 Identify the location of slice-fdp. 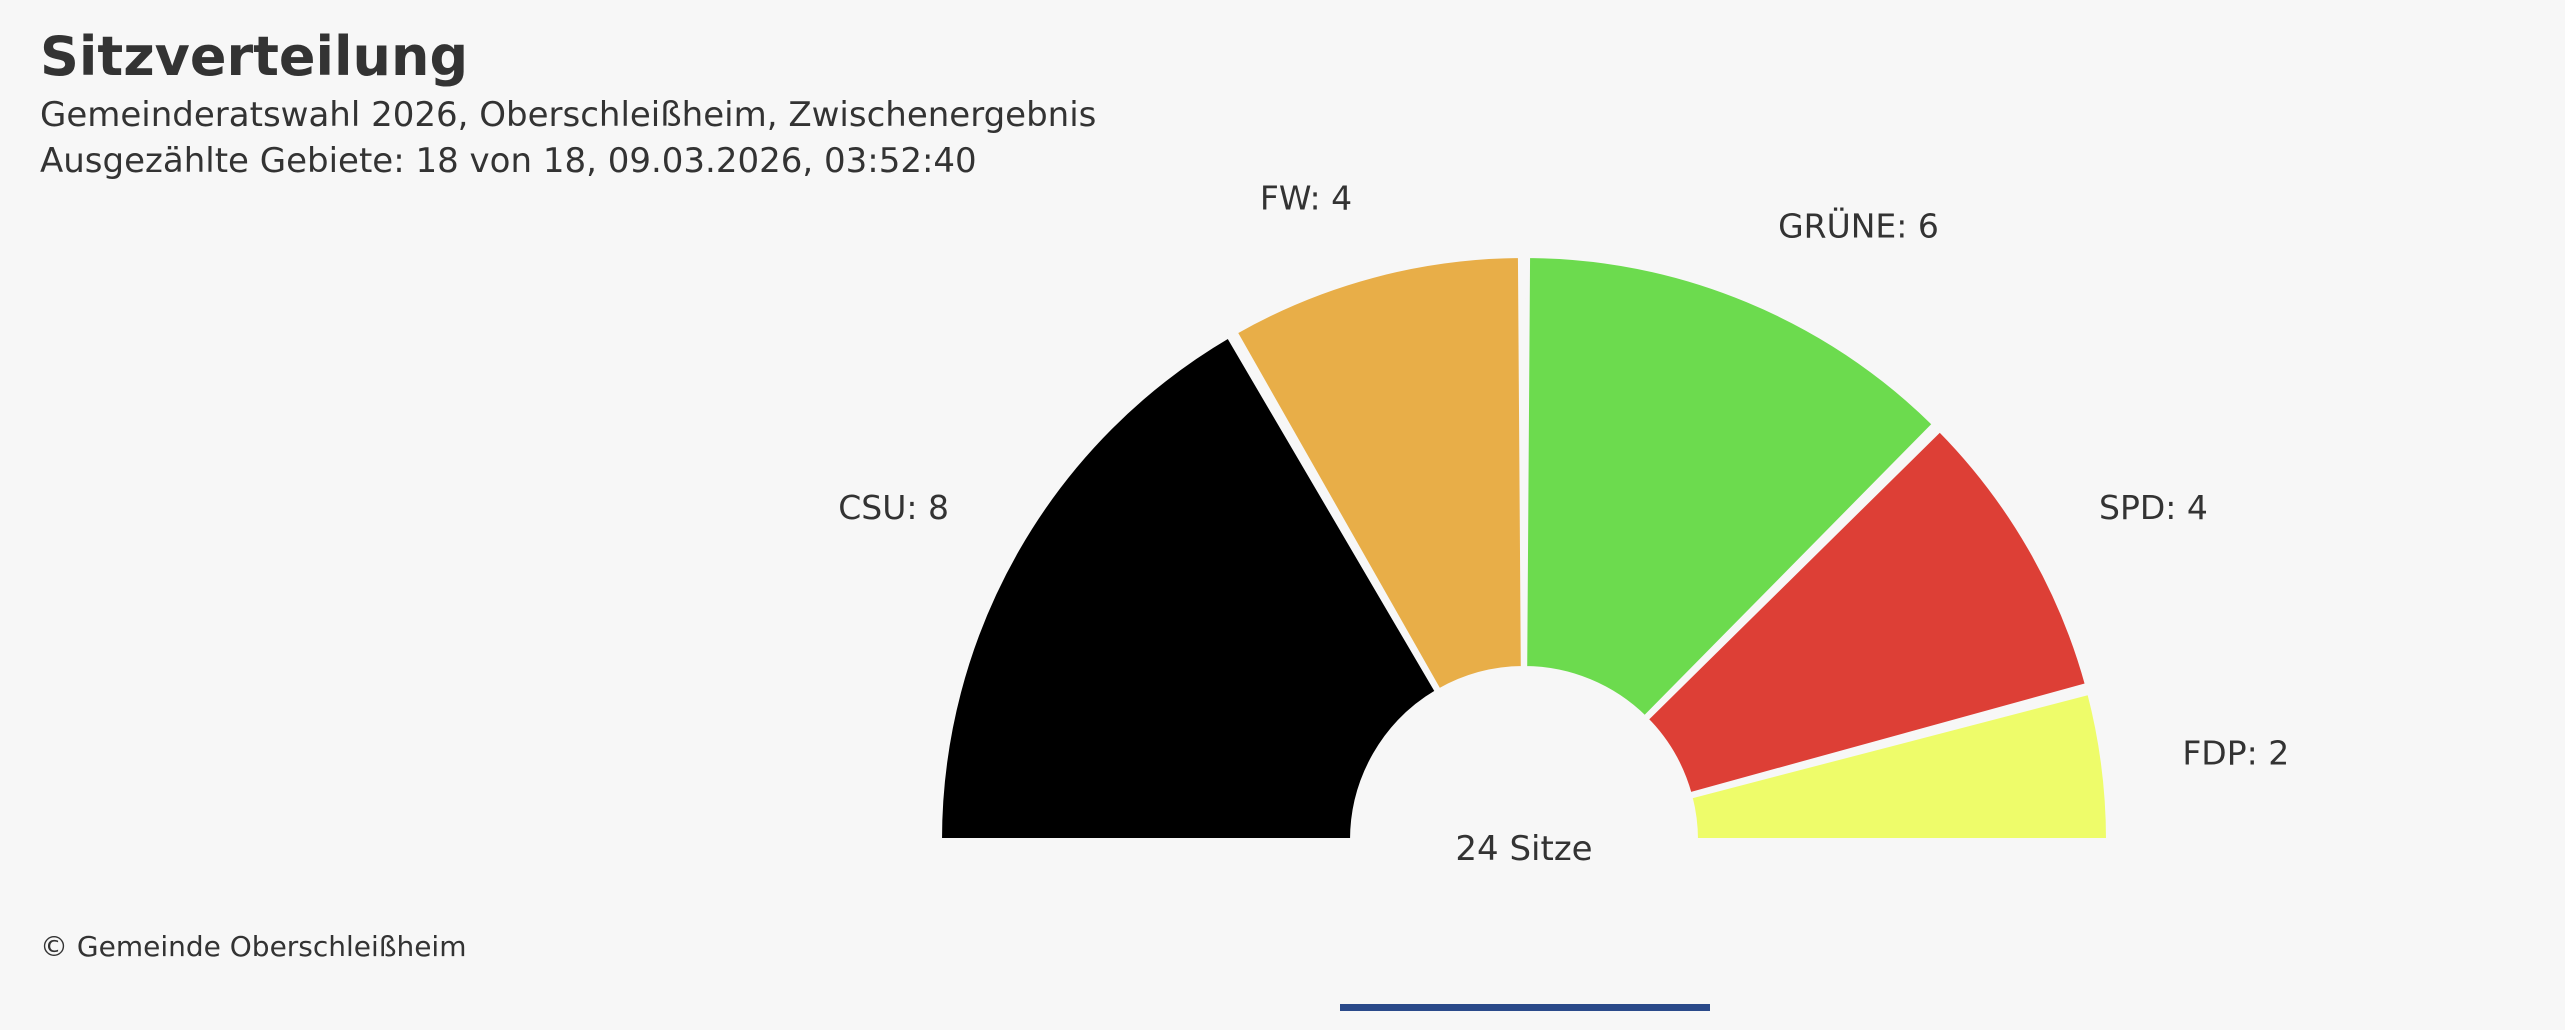
(1899, 766).